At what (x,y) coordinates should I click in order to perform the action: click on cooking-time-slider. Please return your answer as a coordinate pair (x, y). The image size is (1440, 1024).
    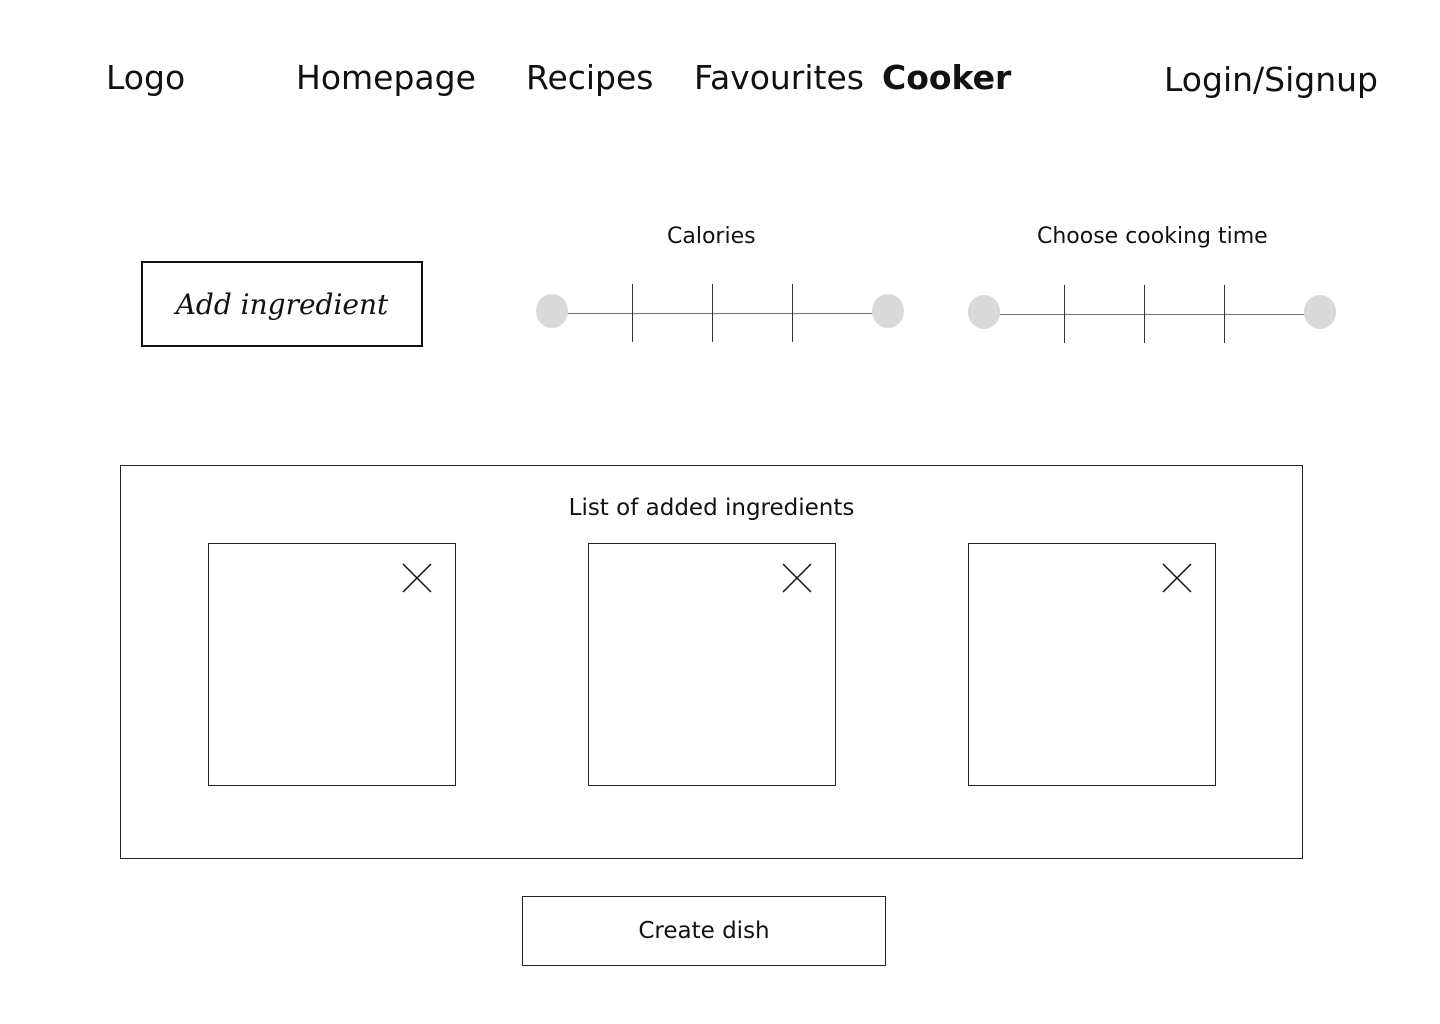
    Looking at the image, I should click on (1152, 314).